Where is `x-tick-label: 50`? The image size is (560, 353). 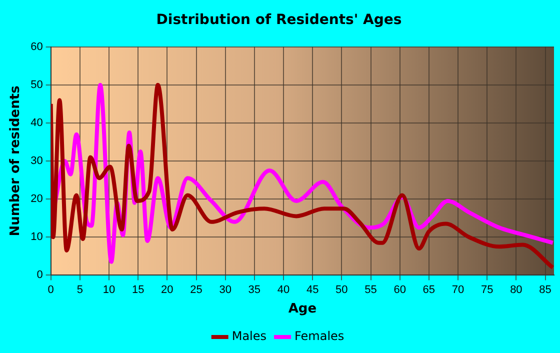
x-tick-label: 50 is located at coordinates (342, 290).